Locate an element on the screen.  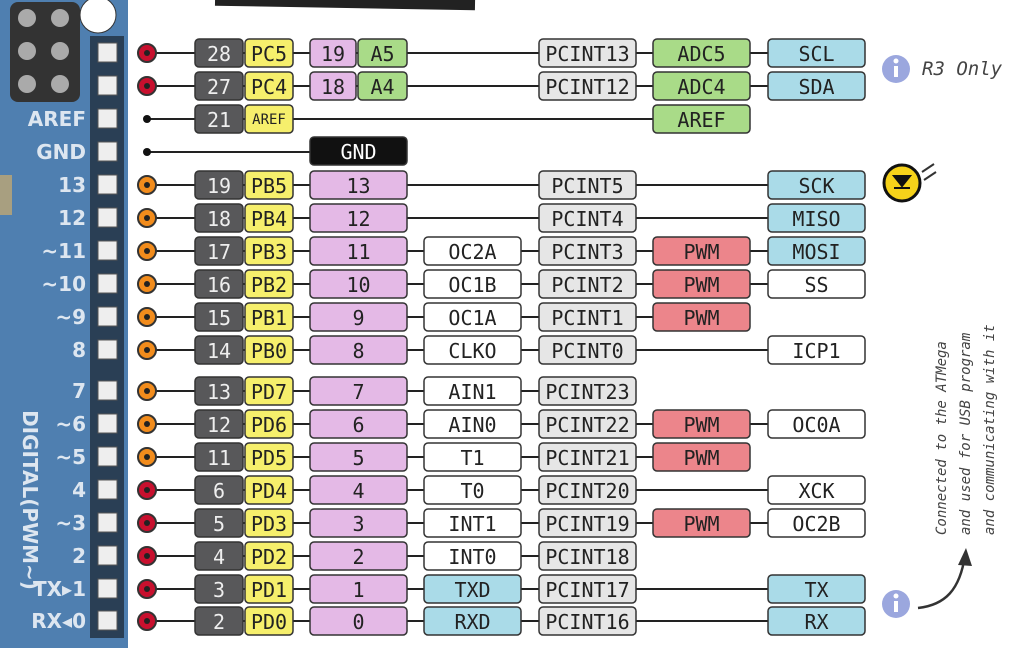
chip-label: 15 is located at coordinates (219, 318).